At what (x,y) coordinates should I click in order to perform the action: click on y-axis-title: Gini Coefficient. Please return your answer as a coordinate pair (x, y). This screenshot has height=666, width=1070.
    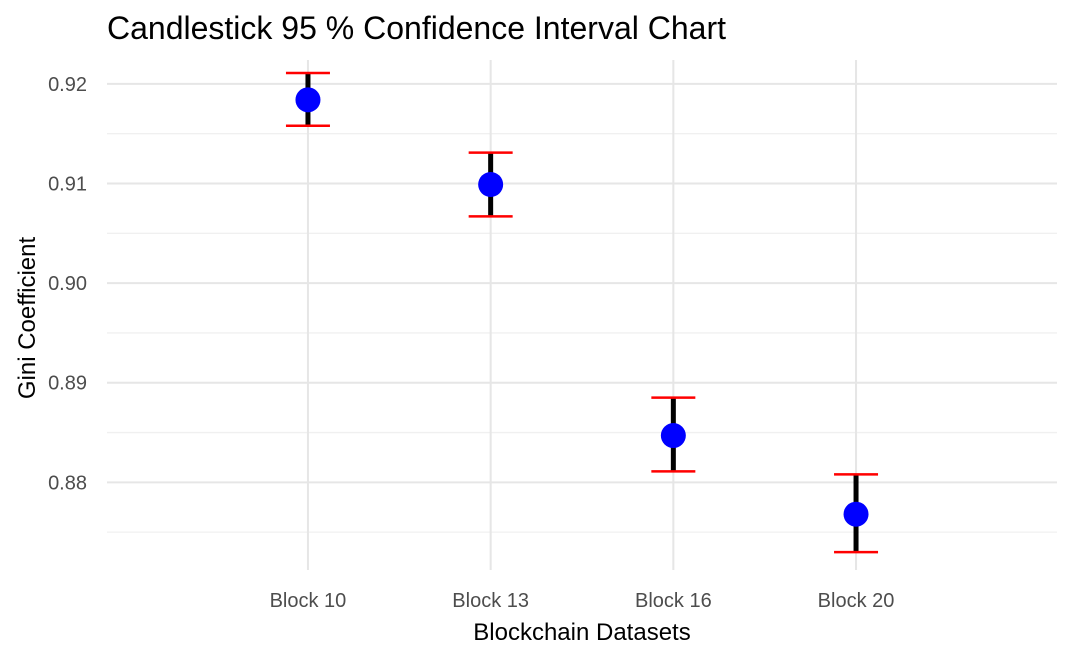
    Looking at the image, I should click on (27, 318).